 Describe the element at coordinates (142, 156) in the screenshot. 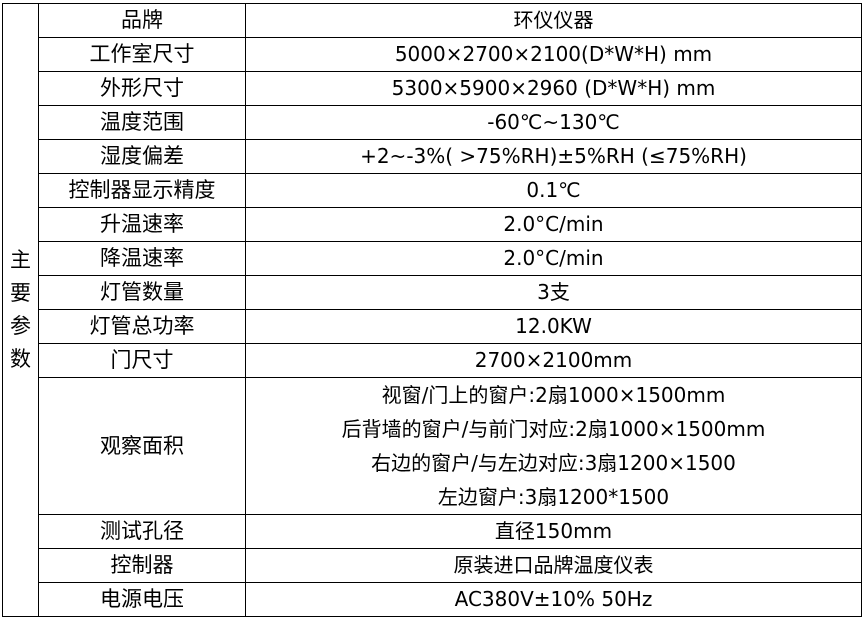

I see `parameter-name: 湿度偏差` at that location.